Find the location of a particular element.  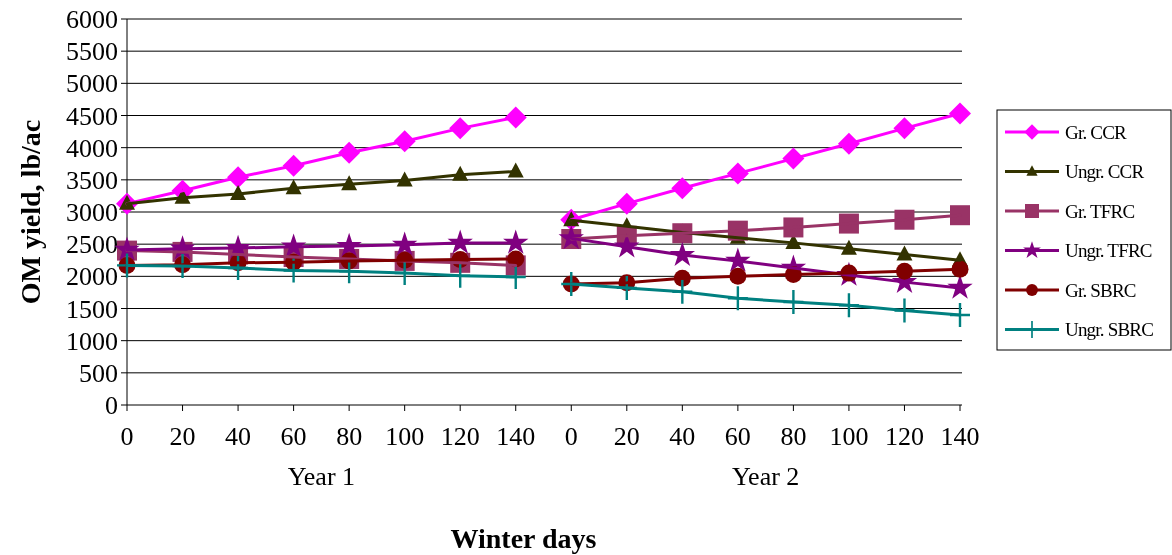

text: Year 2 is located at coordinates (765, 476).